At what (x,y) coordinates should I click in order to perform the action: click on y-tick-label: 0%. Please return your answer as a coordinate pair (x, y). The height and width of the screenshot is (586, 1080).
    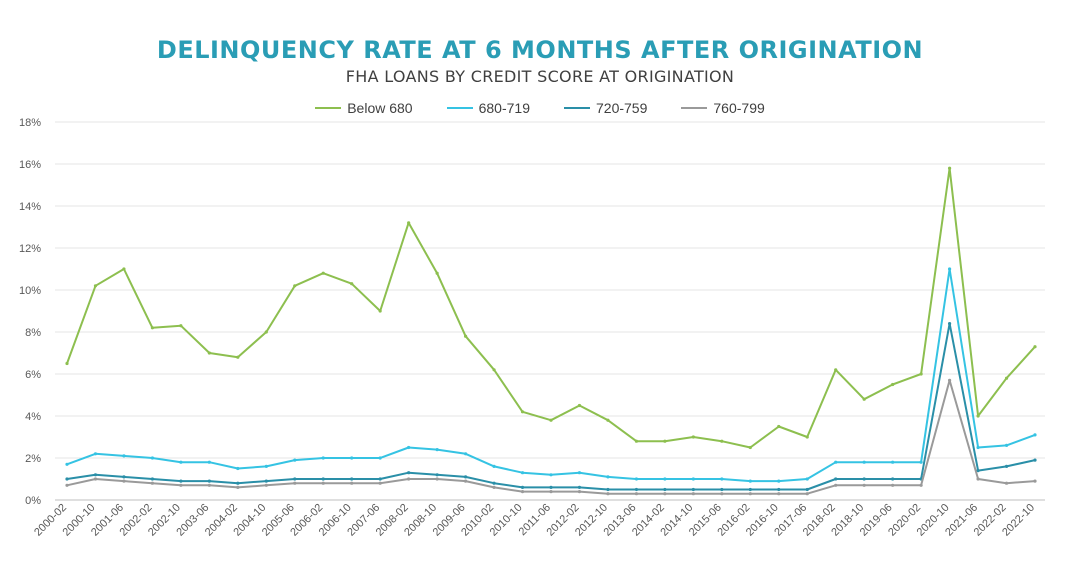
    Looking at the image, I should click on (33, 501).